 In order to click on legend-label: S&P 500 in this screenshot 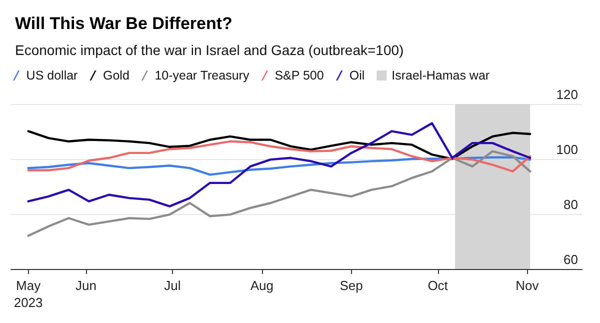, I will do `click(299, 75)`.